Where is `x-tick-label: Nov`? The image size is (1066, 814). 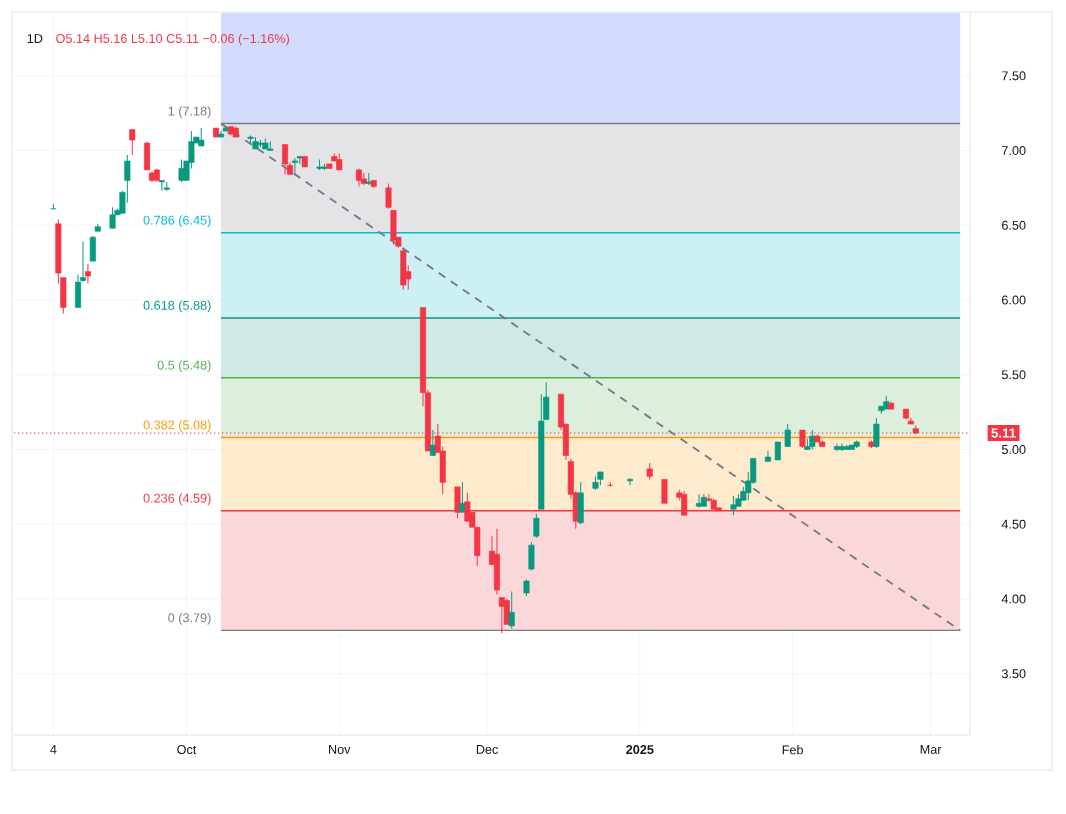 x-tick-label: Nov is located at coordinates (340, 749).